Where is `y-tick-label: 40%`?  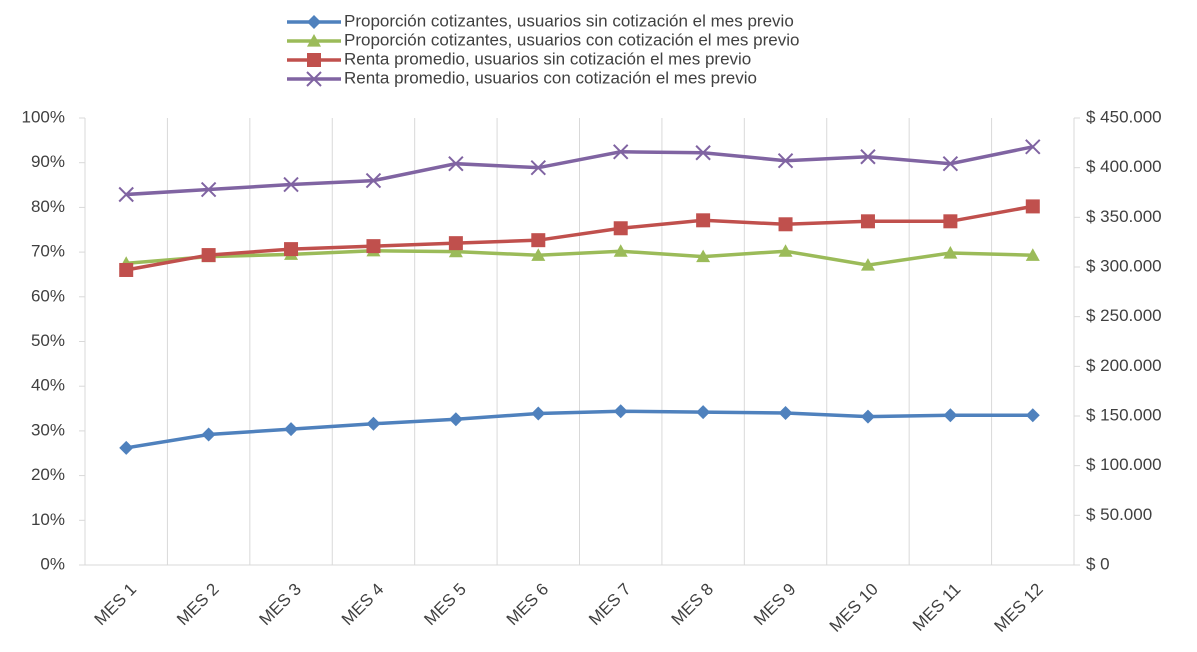 y-tick-label: 40% is located at coordinates (48, 385).